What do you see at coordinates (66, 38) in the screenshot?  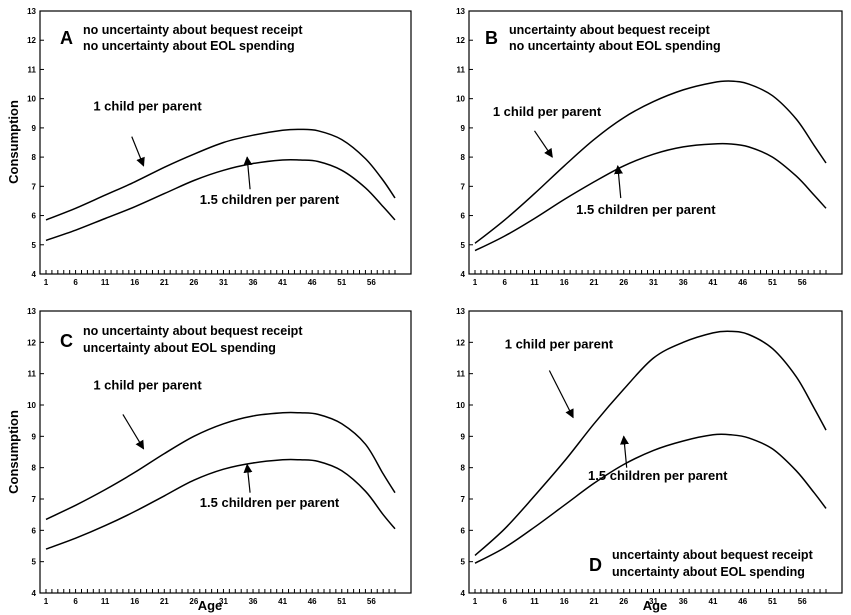 I see `panel-letter-a: A` at bounding box center [66, 38].